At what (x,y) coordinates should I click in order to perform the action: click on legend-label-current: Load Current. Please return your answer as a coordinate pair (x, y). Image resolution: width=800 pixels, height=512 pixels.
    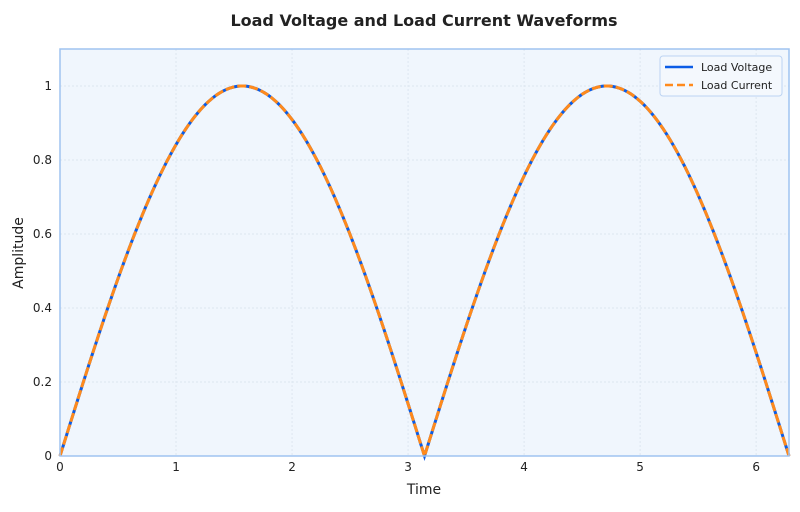
    Looking at the image, I should click on (737, 85).